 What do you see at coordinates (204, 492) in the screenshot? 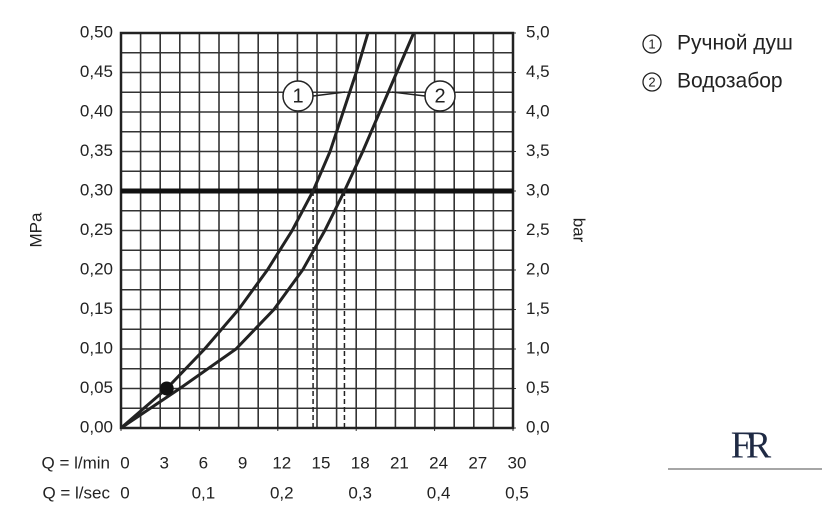
I see `x2-tick-label: 0,1` at bounding box center [204, 492].